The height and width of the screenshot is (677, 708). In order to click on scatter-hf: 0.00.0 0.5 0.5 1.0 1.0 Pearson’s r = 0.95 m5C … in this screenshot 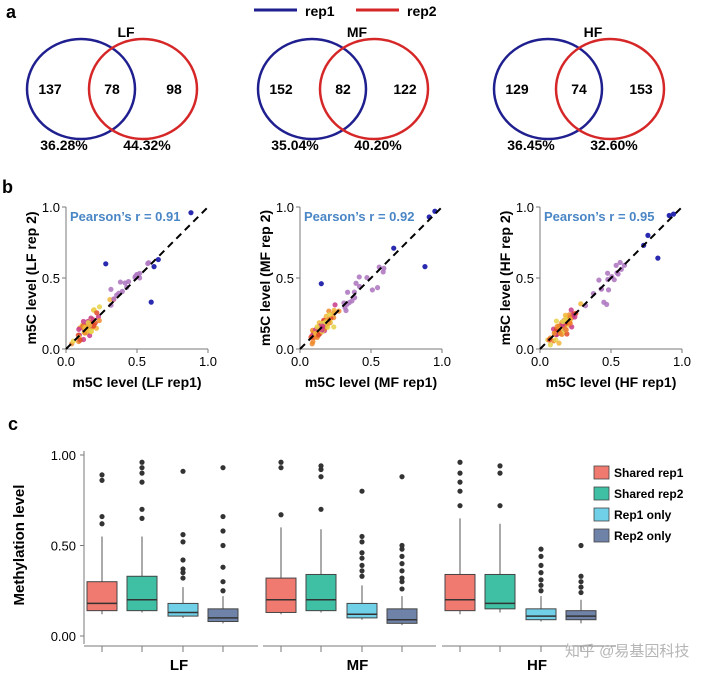, I will do `click(594, 295)`.